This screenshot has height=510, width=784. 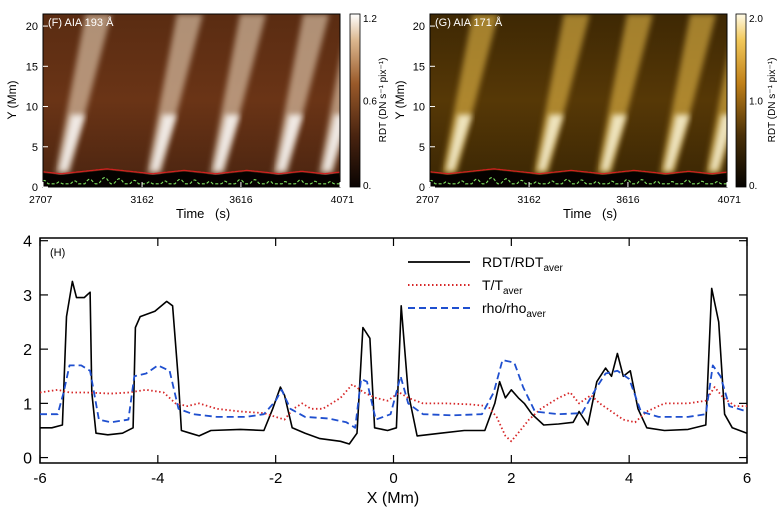 What do you see at coordinates (27, 296) in the screenshot?
I see `y-tick-label: 3` at bounding box center [27, 296].